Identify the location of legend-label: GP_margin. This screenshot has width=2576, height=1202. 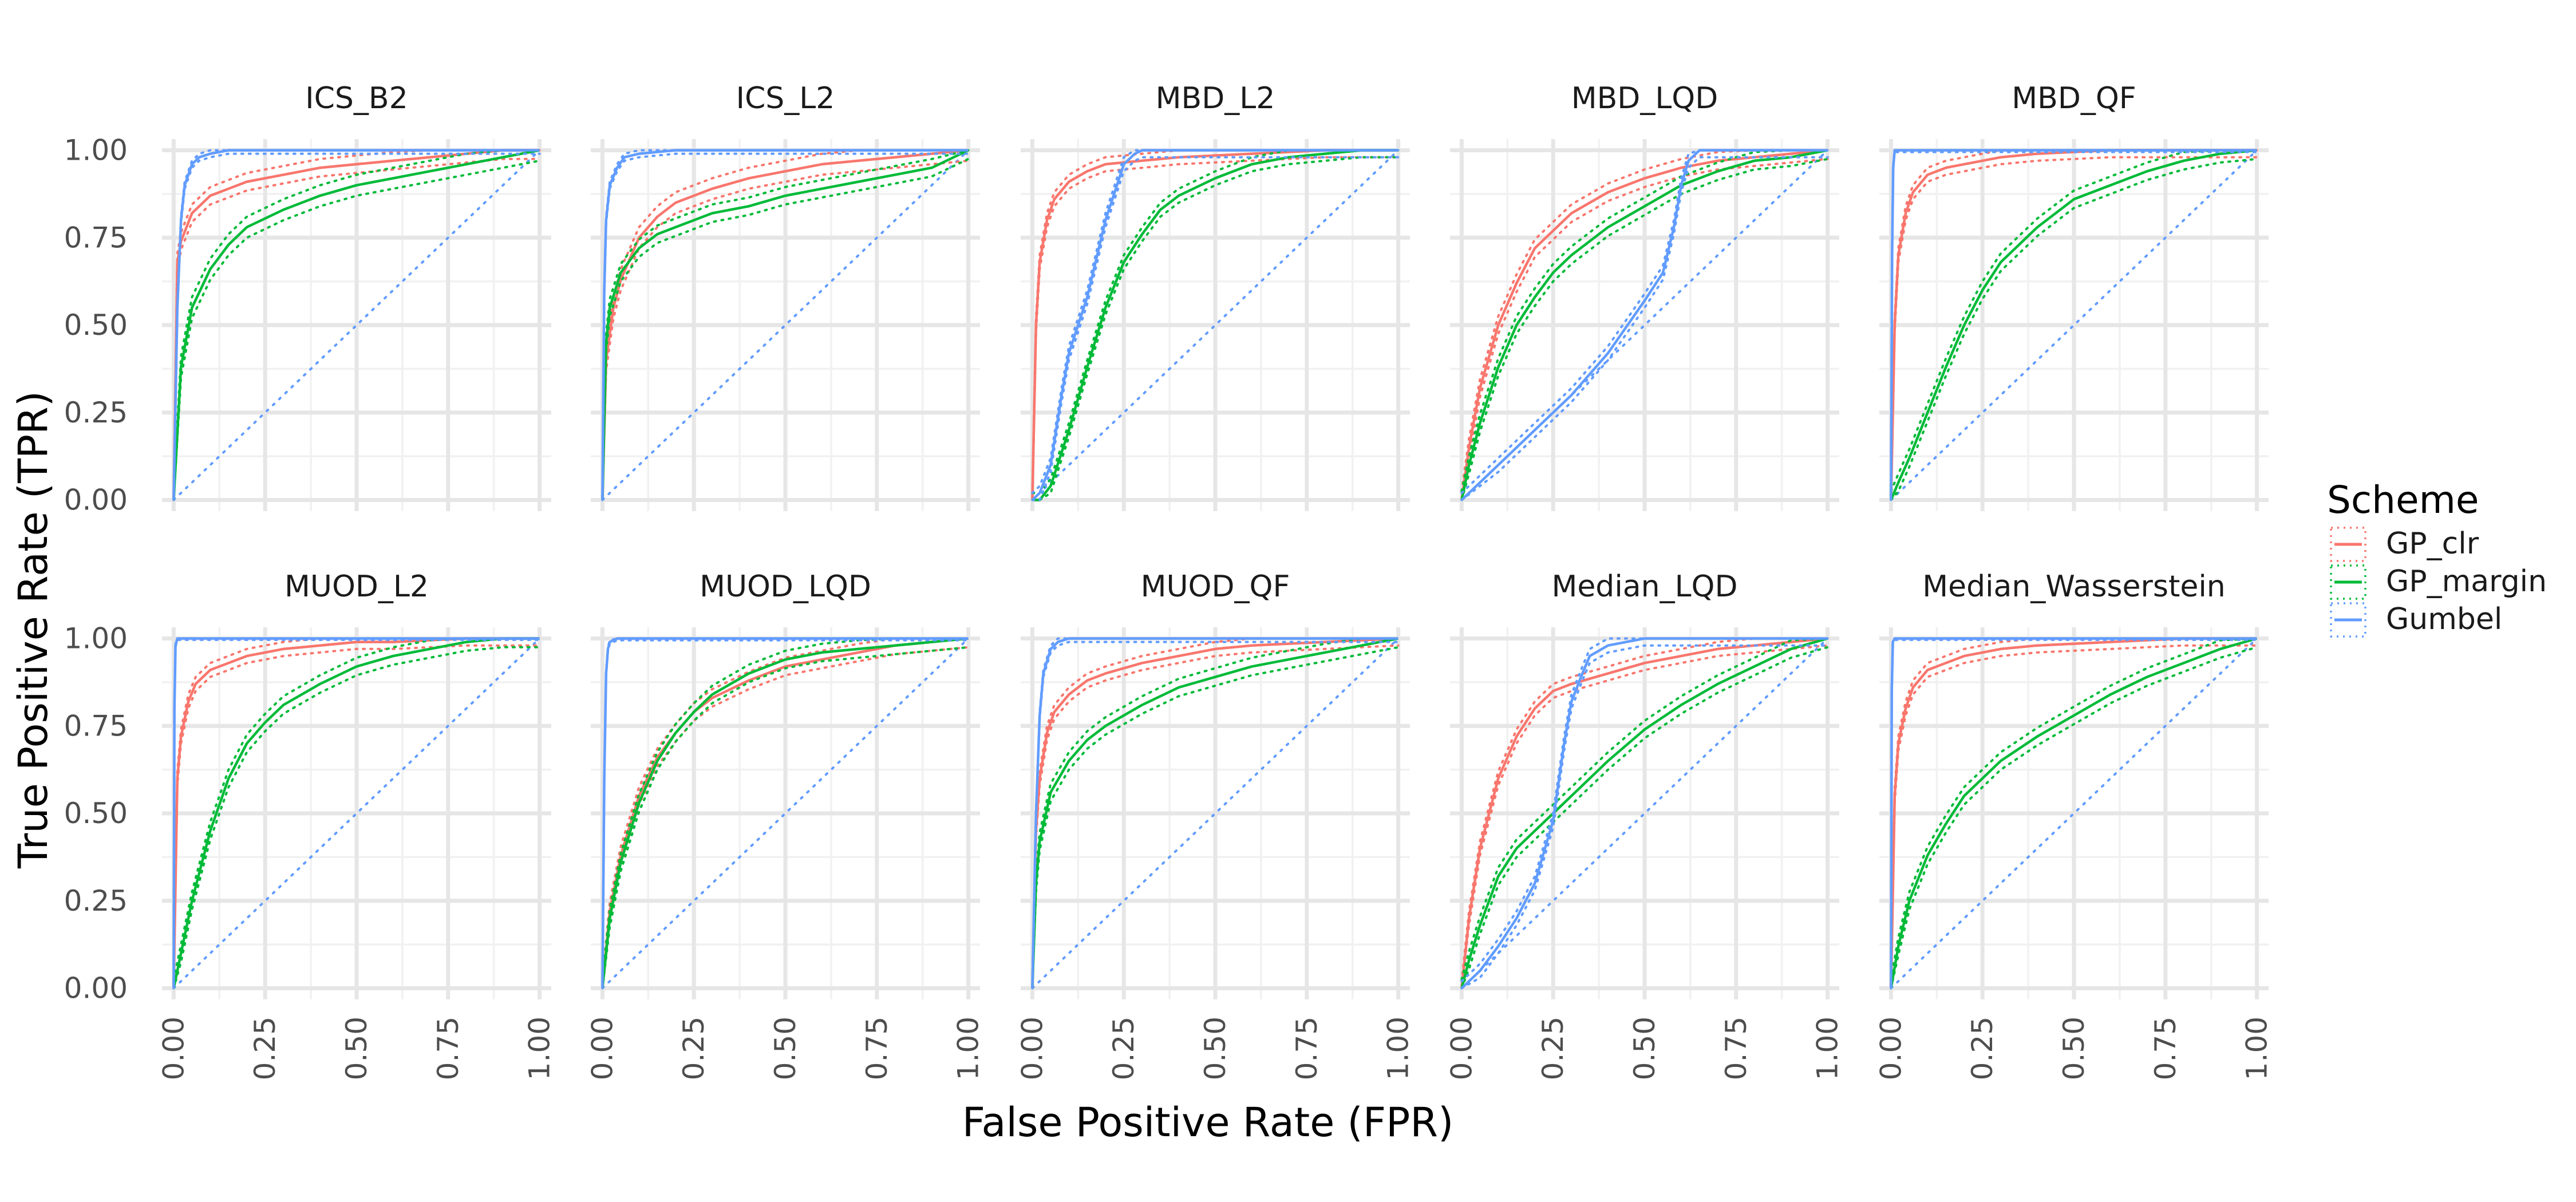
(2466, 582).